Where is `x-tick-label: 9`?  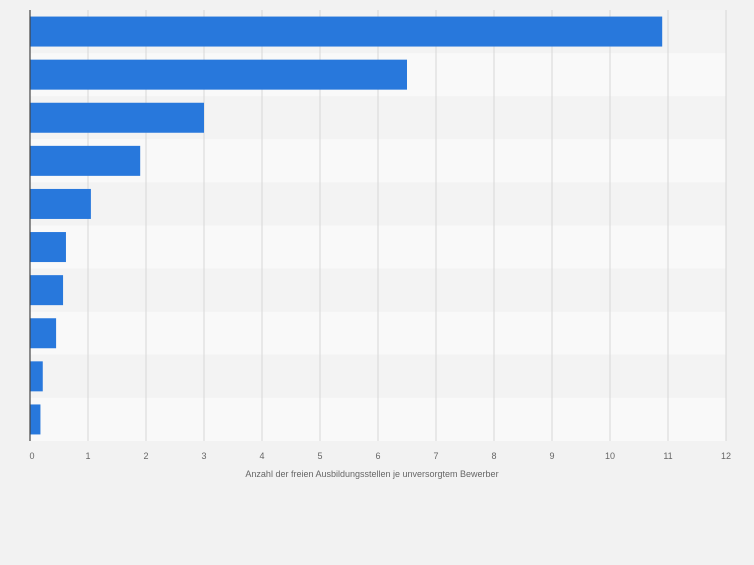
x-tick-label: 9 is located at coordinates (551, 456).